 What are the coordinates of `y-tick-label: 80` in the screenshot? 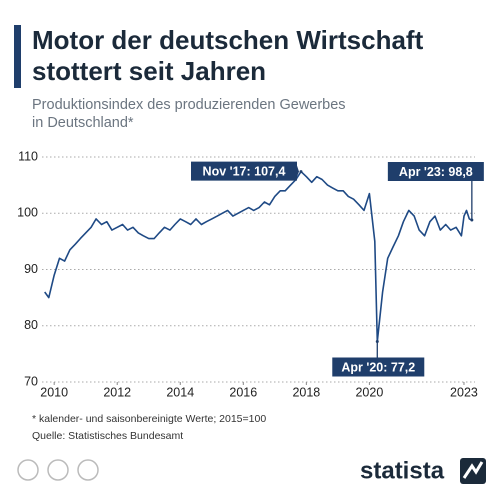 It's located at (31, 325).